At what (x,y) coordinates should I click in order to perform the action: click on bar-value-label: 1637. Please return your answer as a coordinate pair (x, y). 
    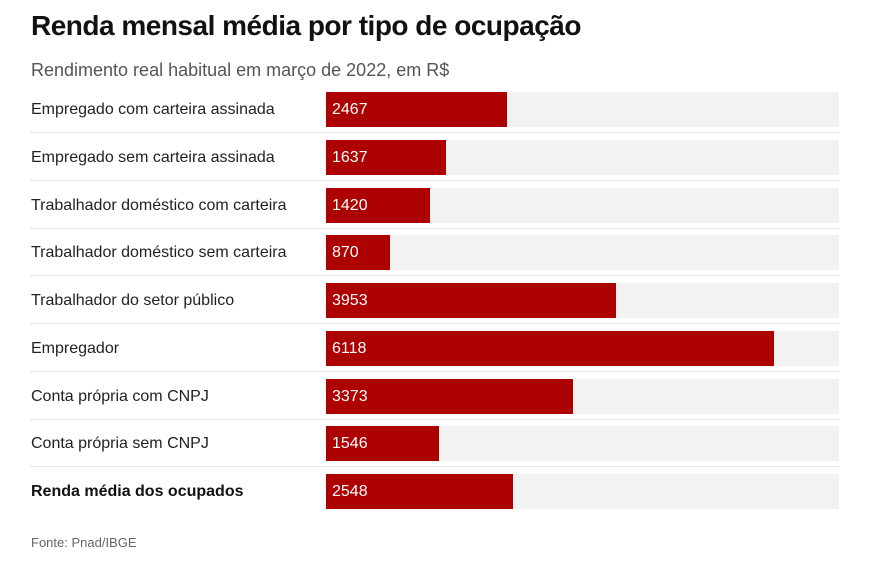
    Looking at the image, I should click on (350, 157).